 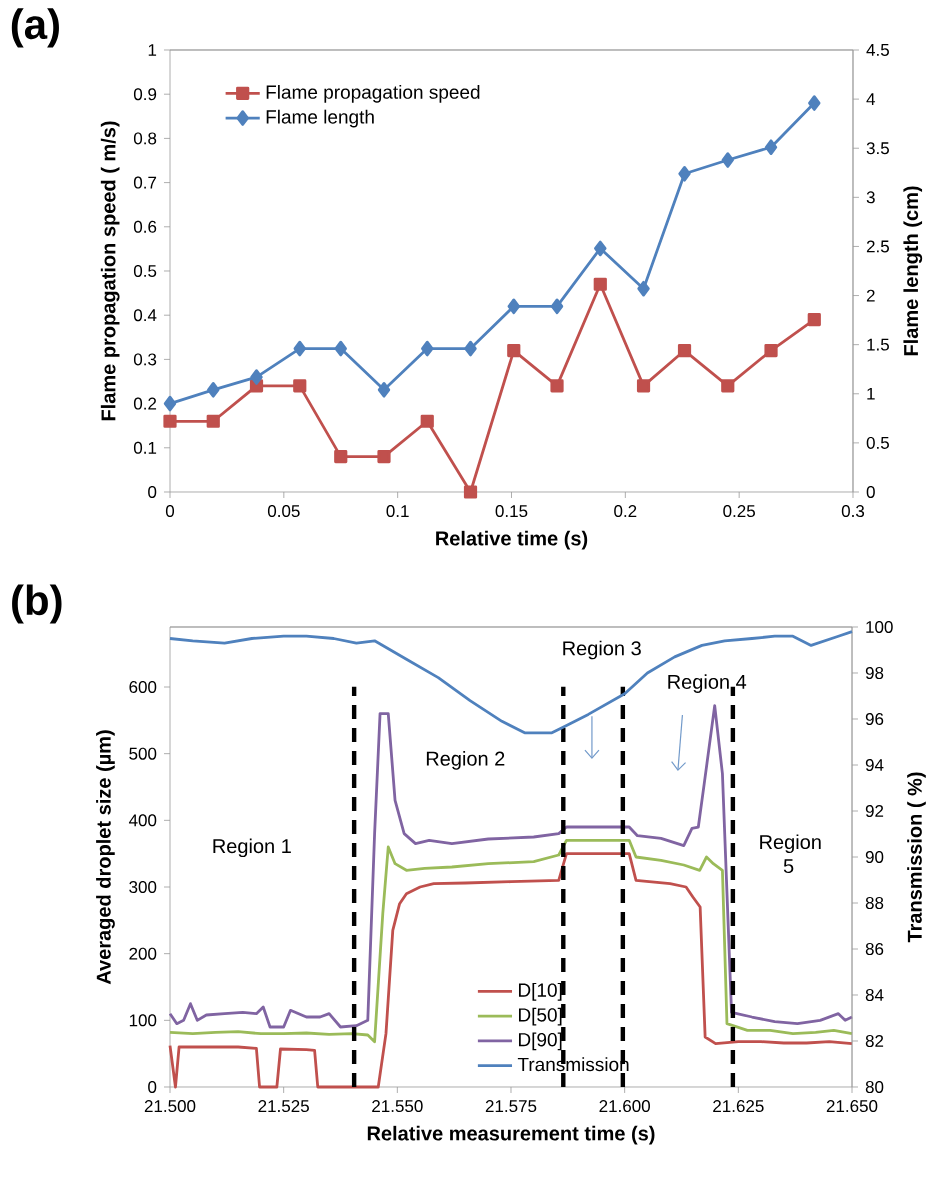 I want to click on legend-label: Flame propagation speed, so click(x=373, y=93).